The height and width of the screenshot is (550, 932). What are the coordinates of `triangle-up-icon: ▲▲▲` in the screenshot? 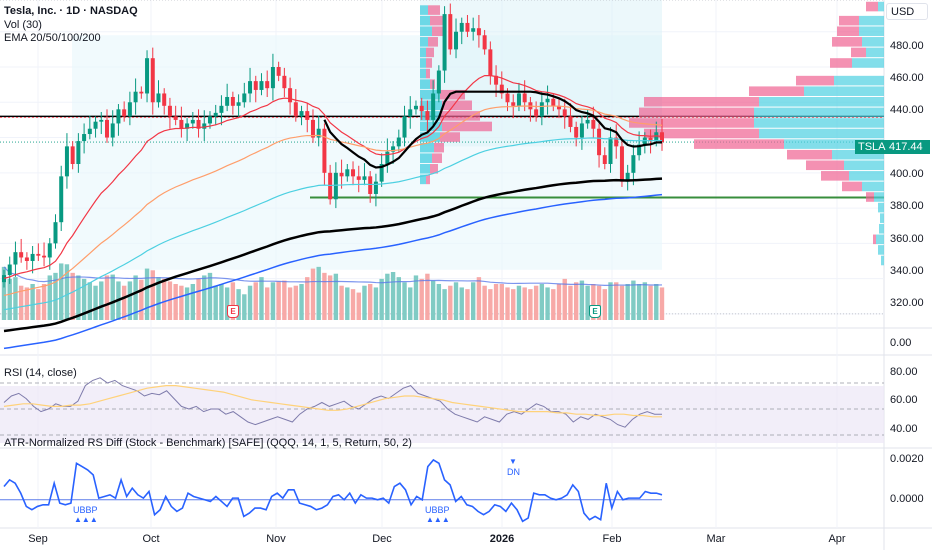 It's located at (438, 519).